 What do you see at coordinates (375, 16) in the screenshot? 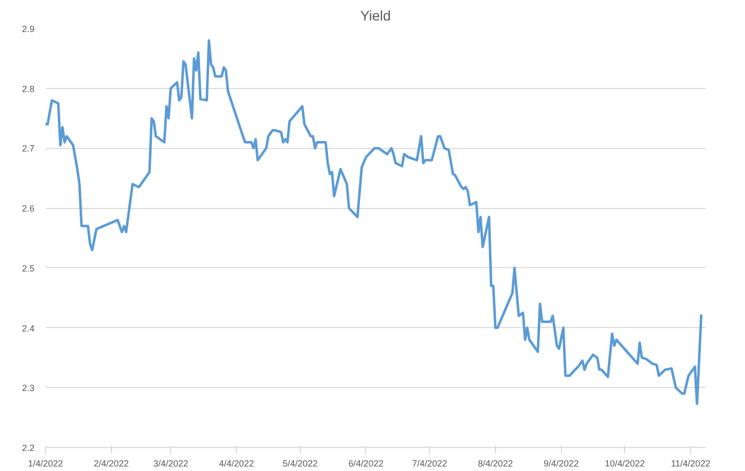
I see `chart-title: Yield` at bounding box center [375, 16].